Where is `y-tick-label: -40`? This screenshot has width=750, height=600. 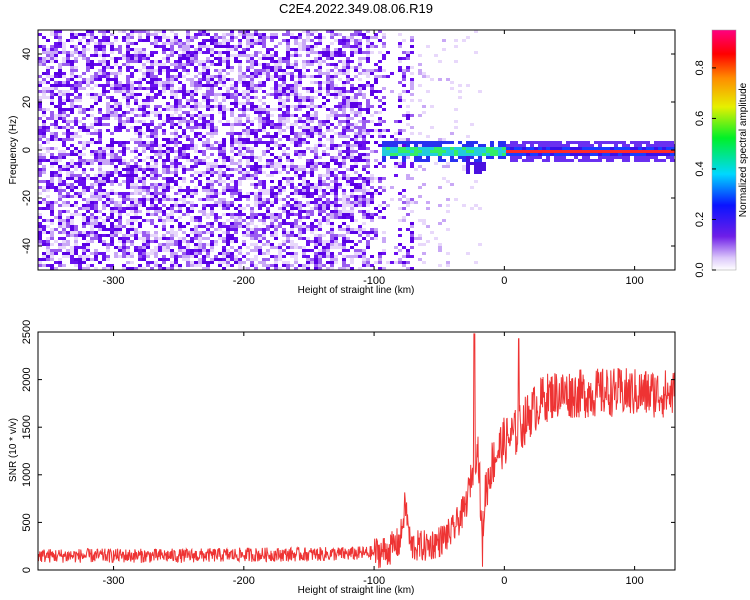 y-tick-label: -40 is located at coordinates (27, 246).